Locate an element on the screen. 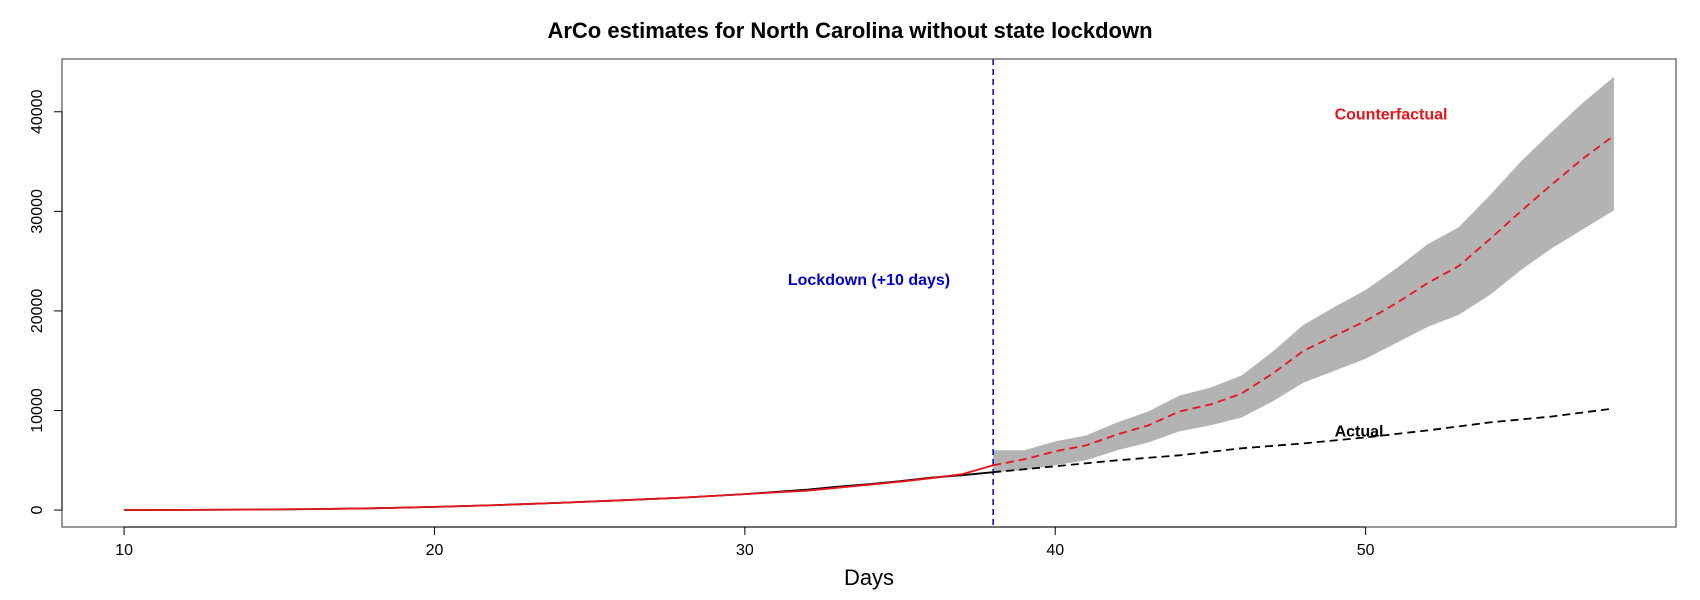 Image resolution: width=1700 pixels, height=600 pixels. x-tick-label: 40 is located at coordinates (1055, 550).